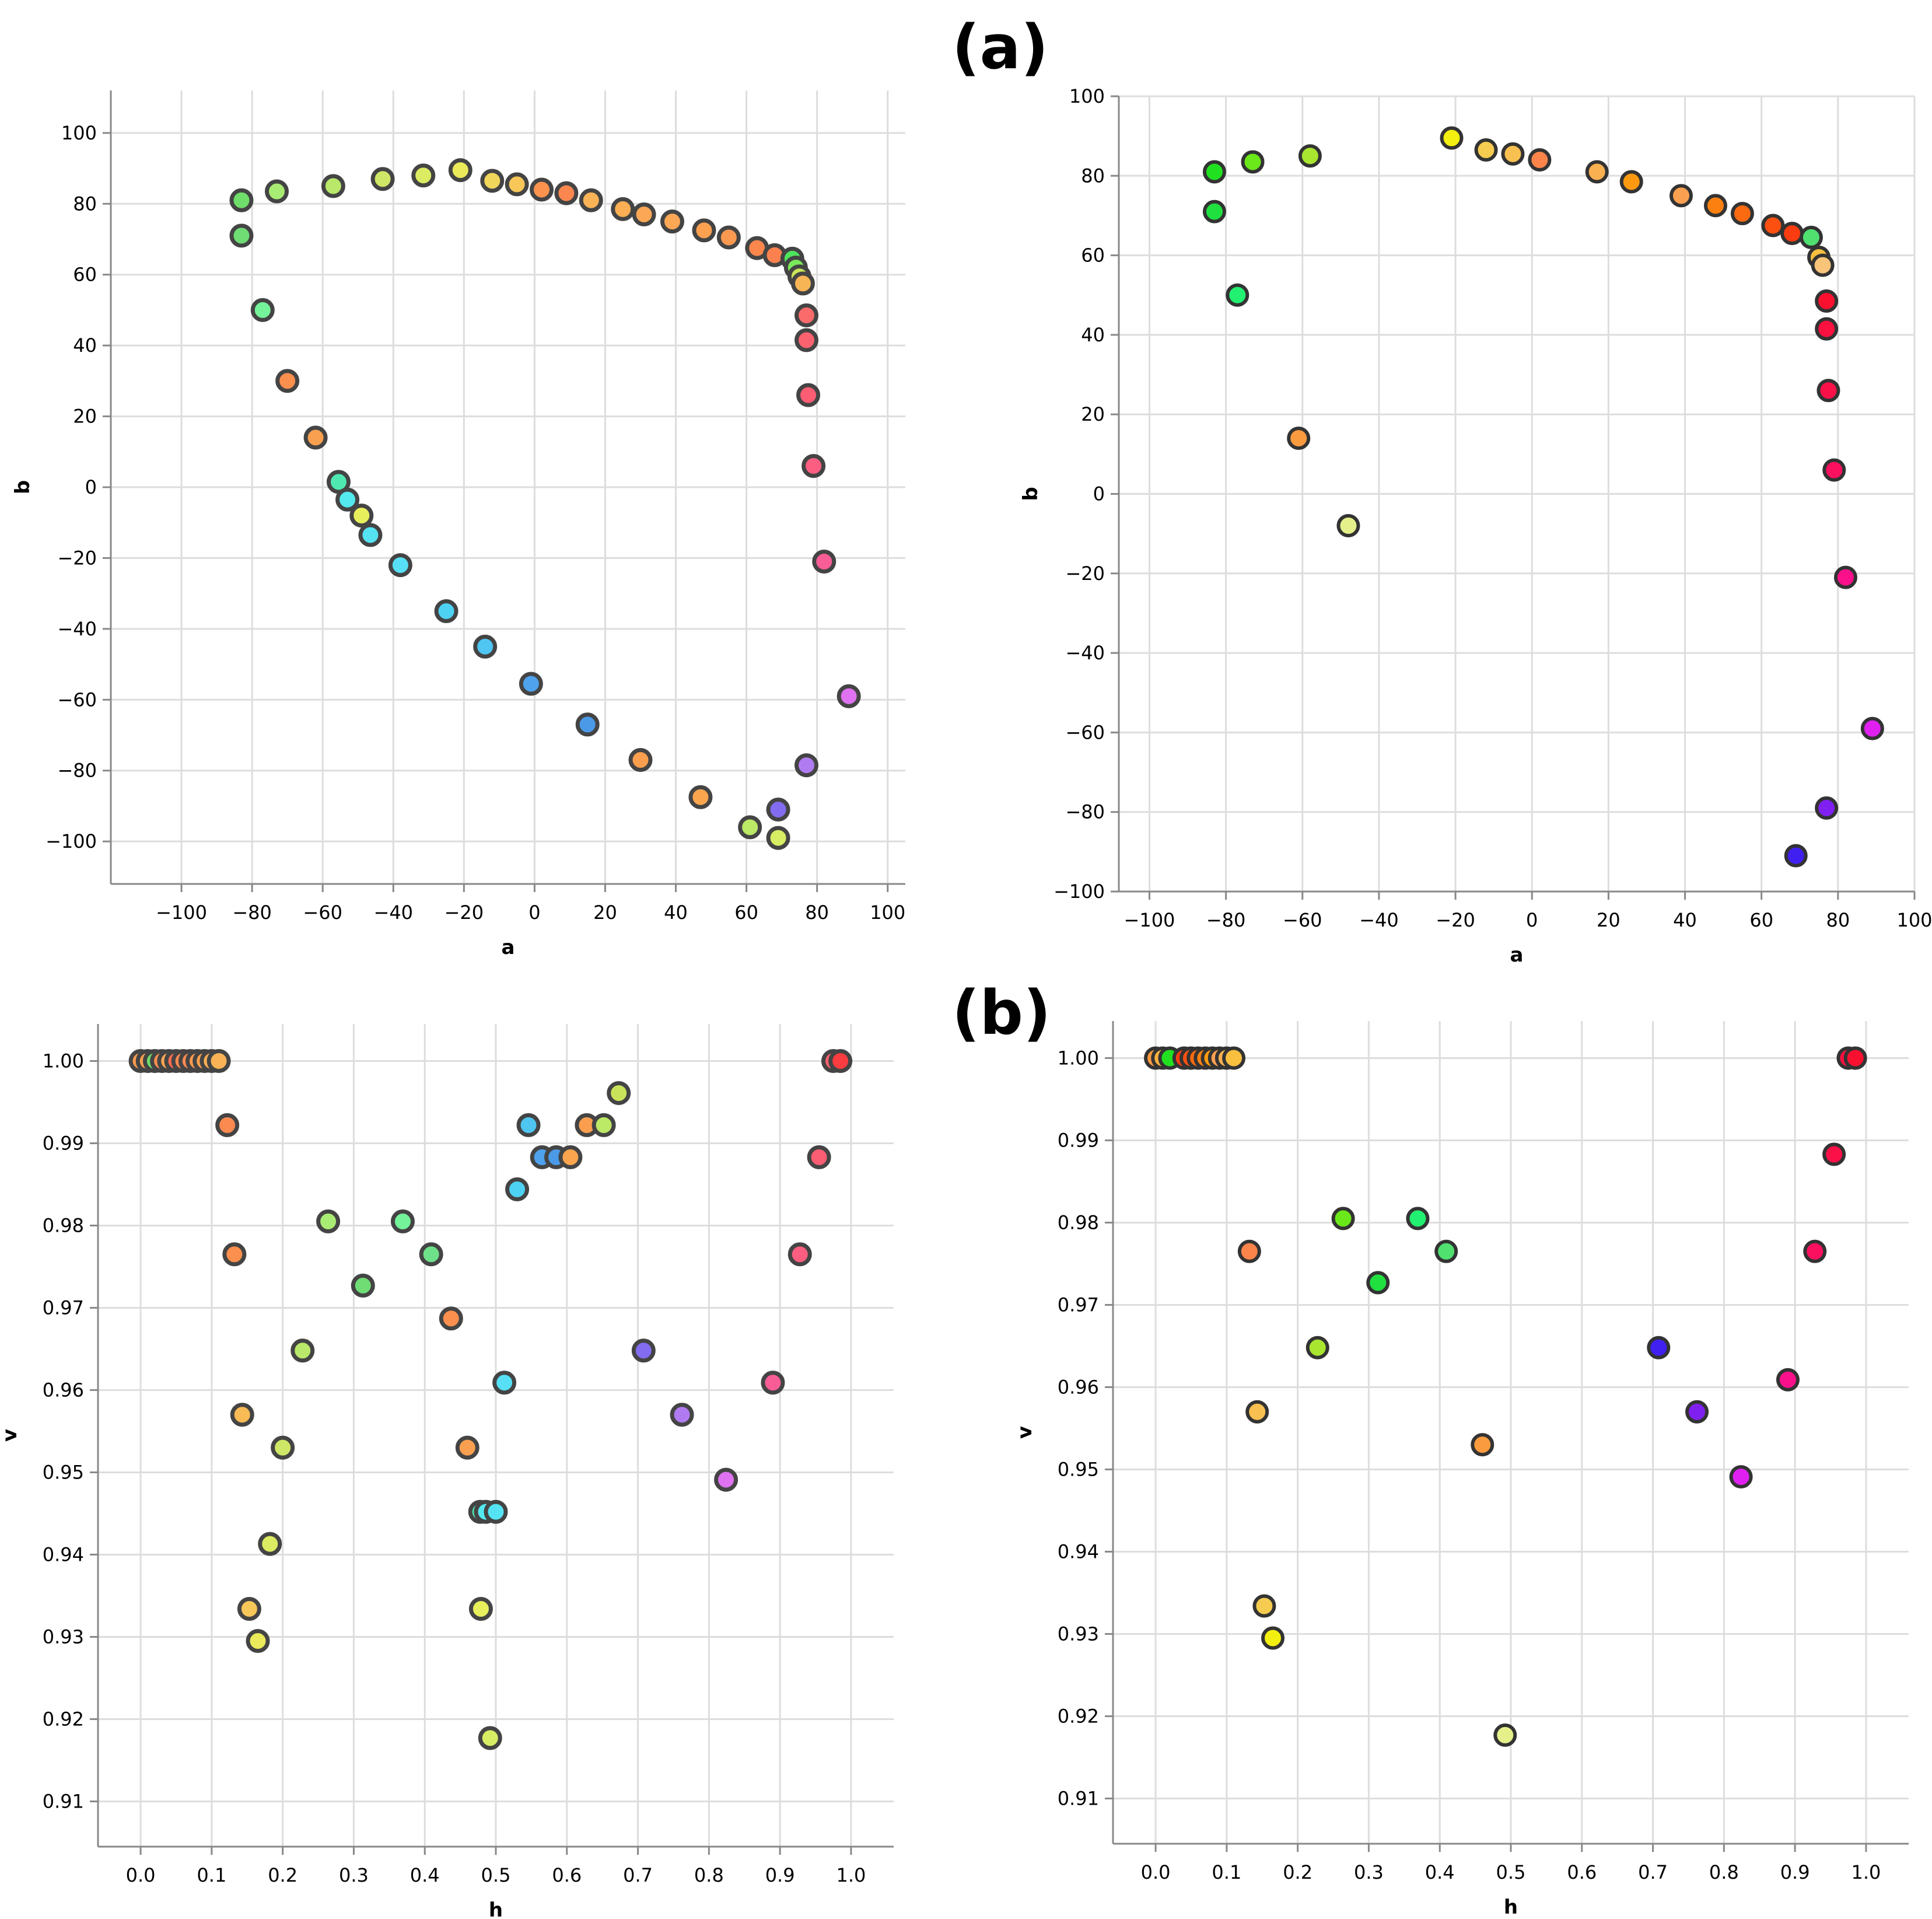  What do you see at coordinates (63, 1472) in the screenshot?
I see `y-tick-label: 0.95` at bounding box center [63, 1472].